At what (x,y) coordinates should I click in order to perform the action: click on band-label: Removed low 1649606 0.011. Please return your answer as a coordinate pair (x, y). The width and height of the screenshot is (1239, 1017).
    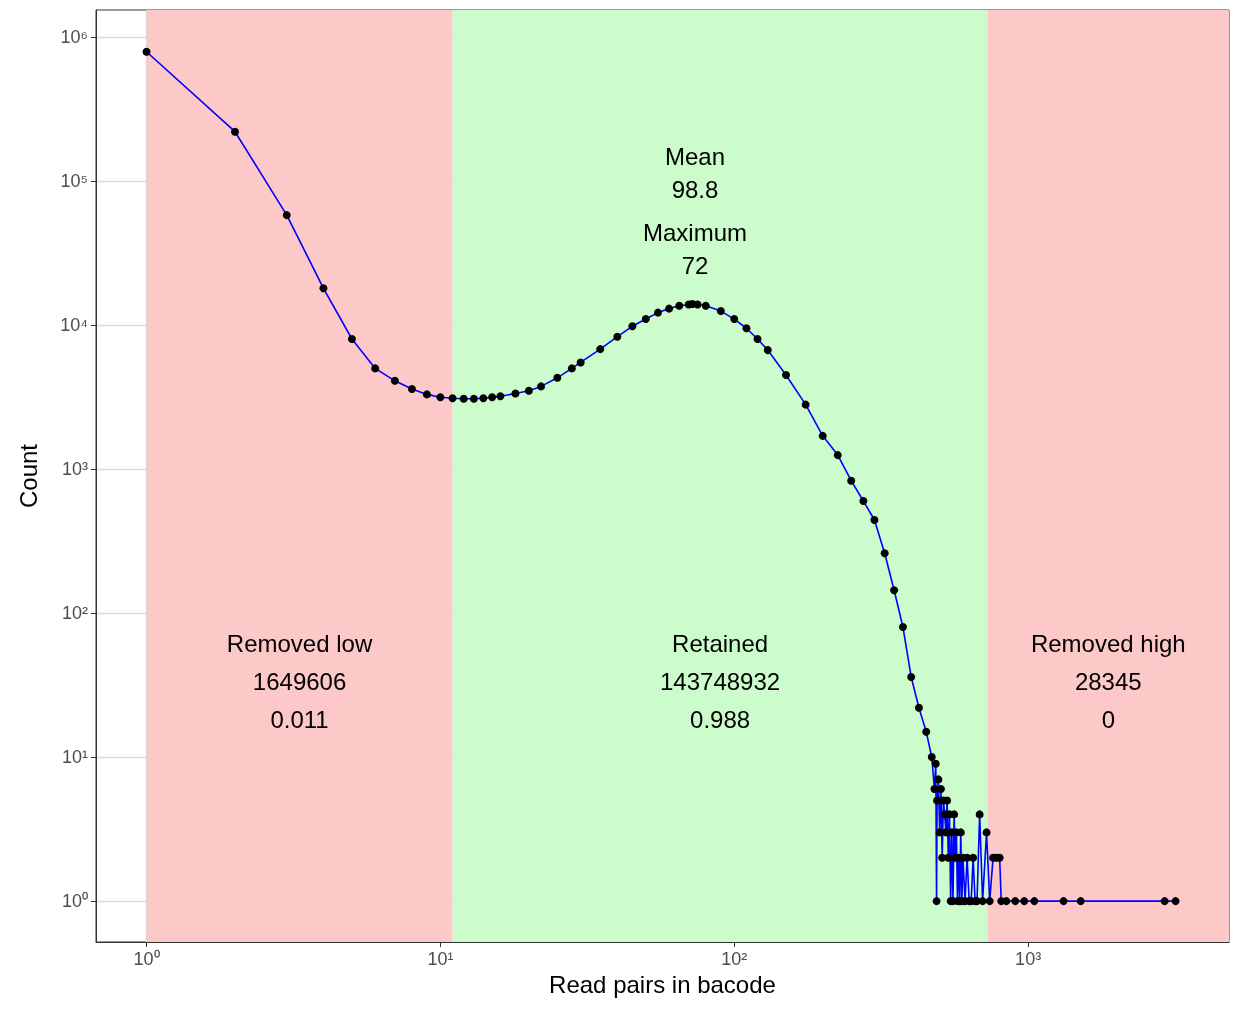
    Looking at the image, I should click on (299, 681).